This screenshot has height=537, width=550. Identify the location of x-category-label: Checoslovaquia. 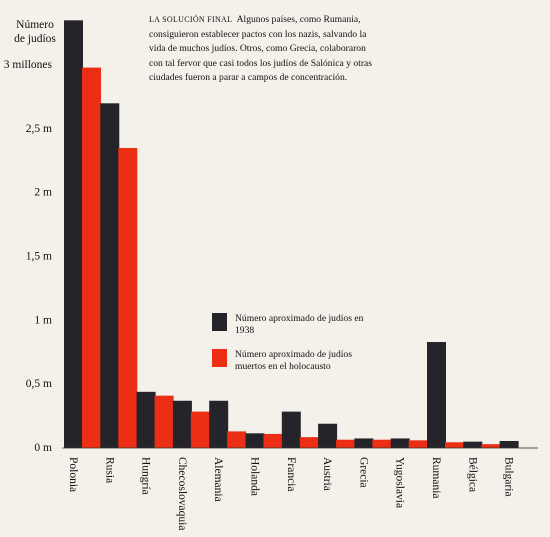
(182, 493).